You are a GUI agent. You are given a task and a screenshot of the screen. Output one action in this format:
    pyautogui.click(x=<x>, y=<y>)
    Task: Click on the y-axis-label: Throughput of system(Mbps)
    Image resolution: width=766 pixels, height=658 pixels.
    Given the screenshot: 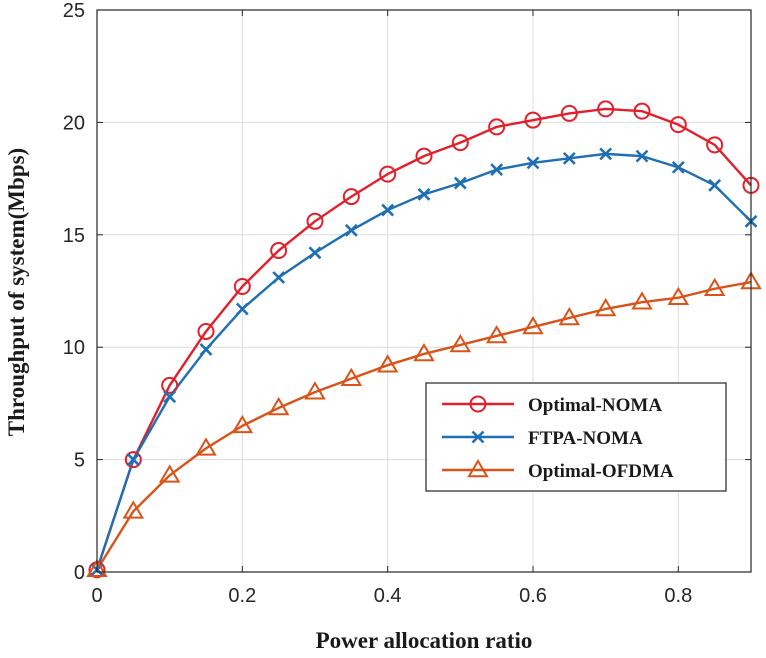 What is the action you would take?
    pyautogui.click(x=16, y=292)
    